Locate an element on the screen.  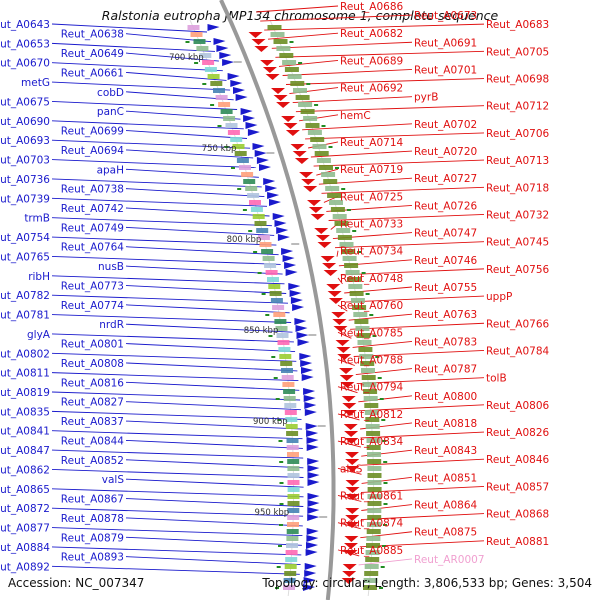
gene-label-left: Reut_A0749 is located at coordinates (92, 228).